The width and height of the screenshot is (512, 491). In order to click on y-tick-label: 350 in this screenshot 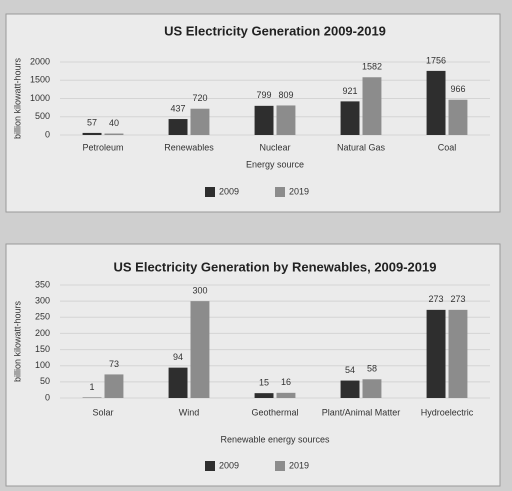, I will do `click(42, 284)`.